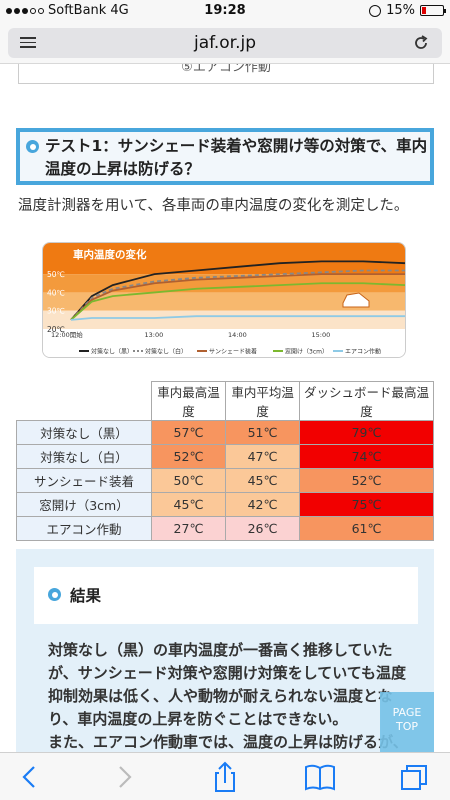 Image resolution: width=450 pixels, height=800 pixels. I want to click on network-label: 4G, so click(119, 10).